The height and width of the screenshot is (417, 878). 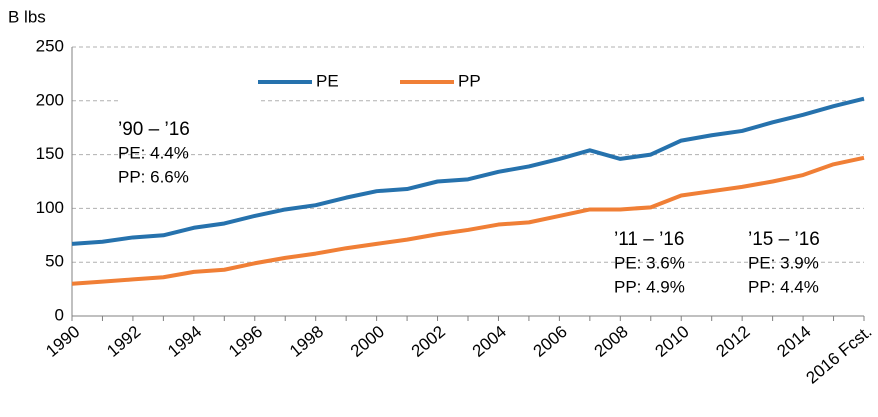 What do you see at coordinates (489, 341) in the screenshot?
I see `x-tick-label: 2004` at bounding box center [489, 341].